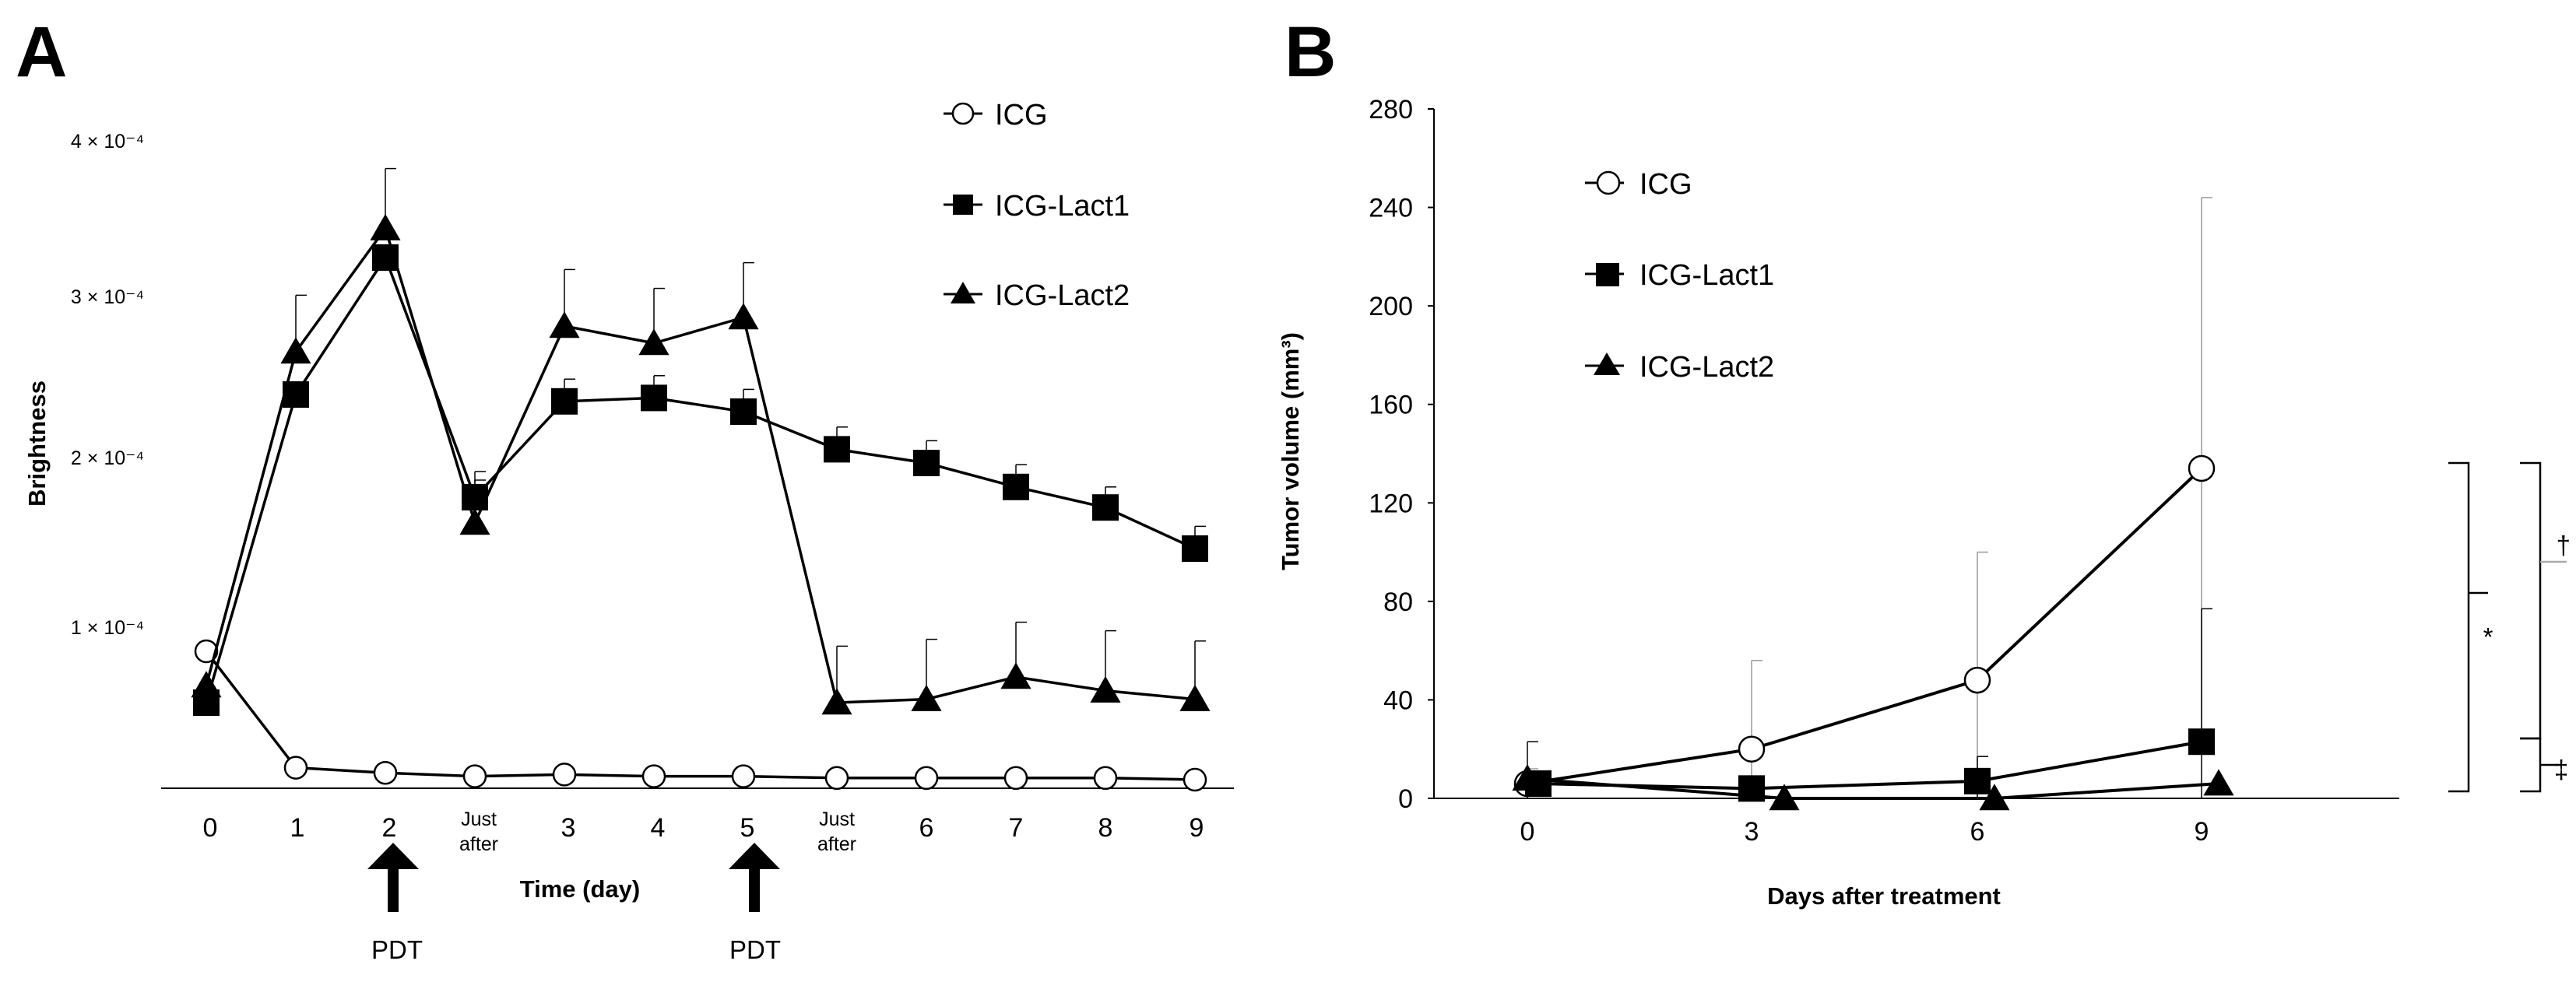 The image size is (2576, 989). I want to click on panel-a-y-title: Brightness, so click(37, 444).